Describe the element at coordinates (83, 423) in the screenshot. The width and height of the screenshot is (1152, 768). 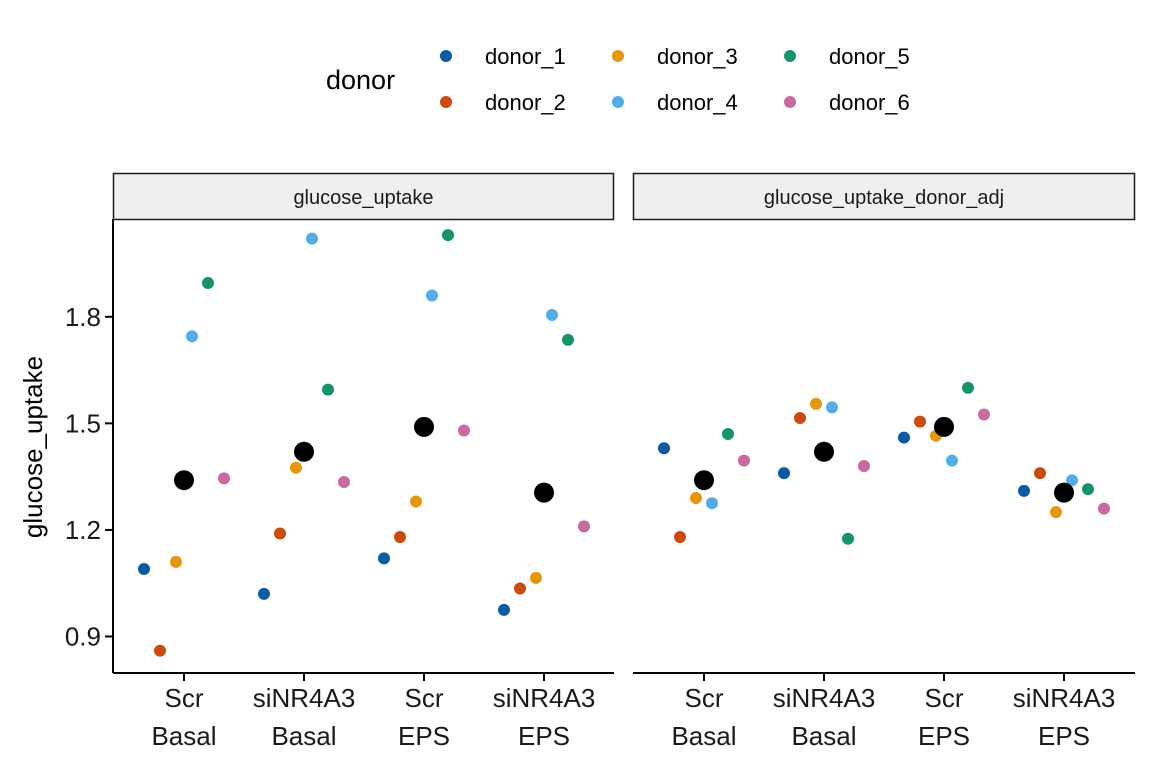
I see `y-tick-label: 1.5` at that location.